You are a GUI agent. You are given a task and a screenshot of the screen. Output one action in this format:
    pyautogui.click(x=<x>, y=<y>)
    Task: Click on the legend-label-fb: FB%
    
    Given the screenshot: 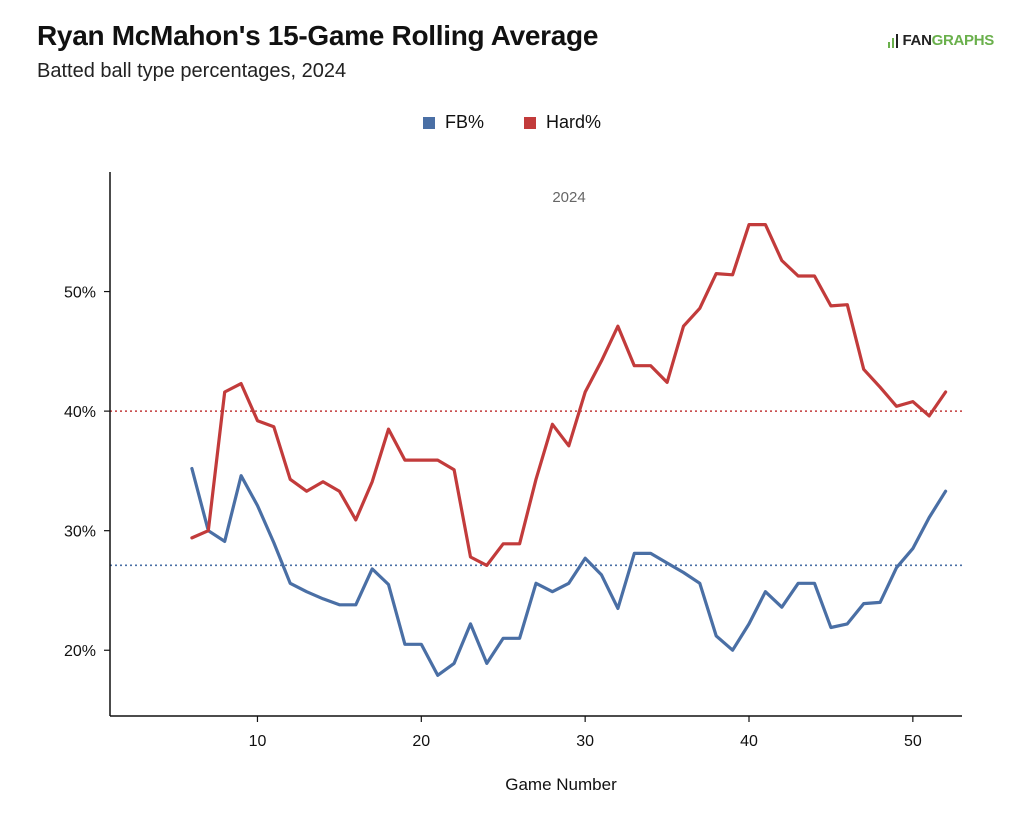 What is the action you would take?
    pyautogui.click(x=464, y=122)
    